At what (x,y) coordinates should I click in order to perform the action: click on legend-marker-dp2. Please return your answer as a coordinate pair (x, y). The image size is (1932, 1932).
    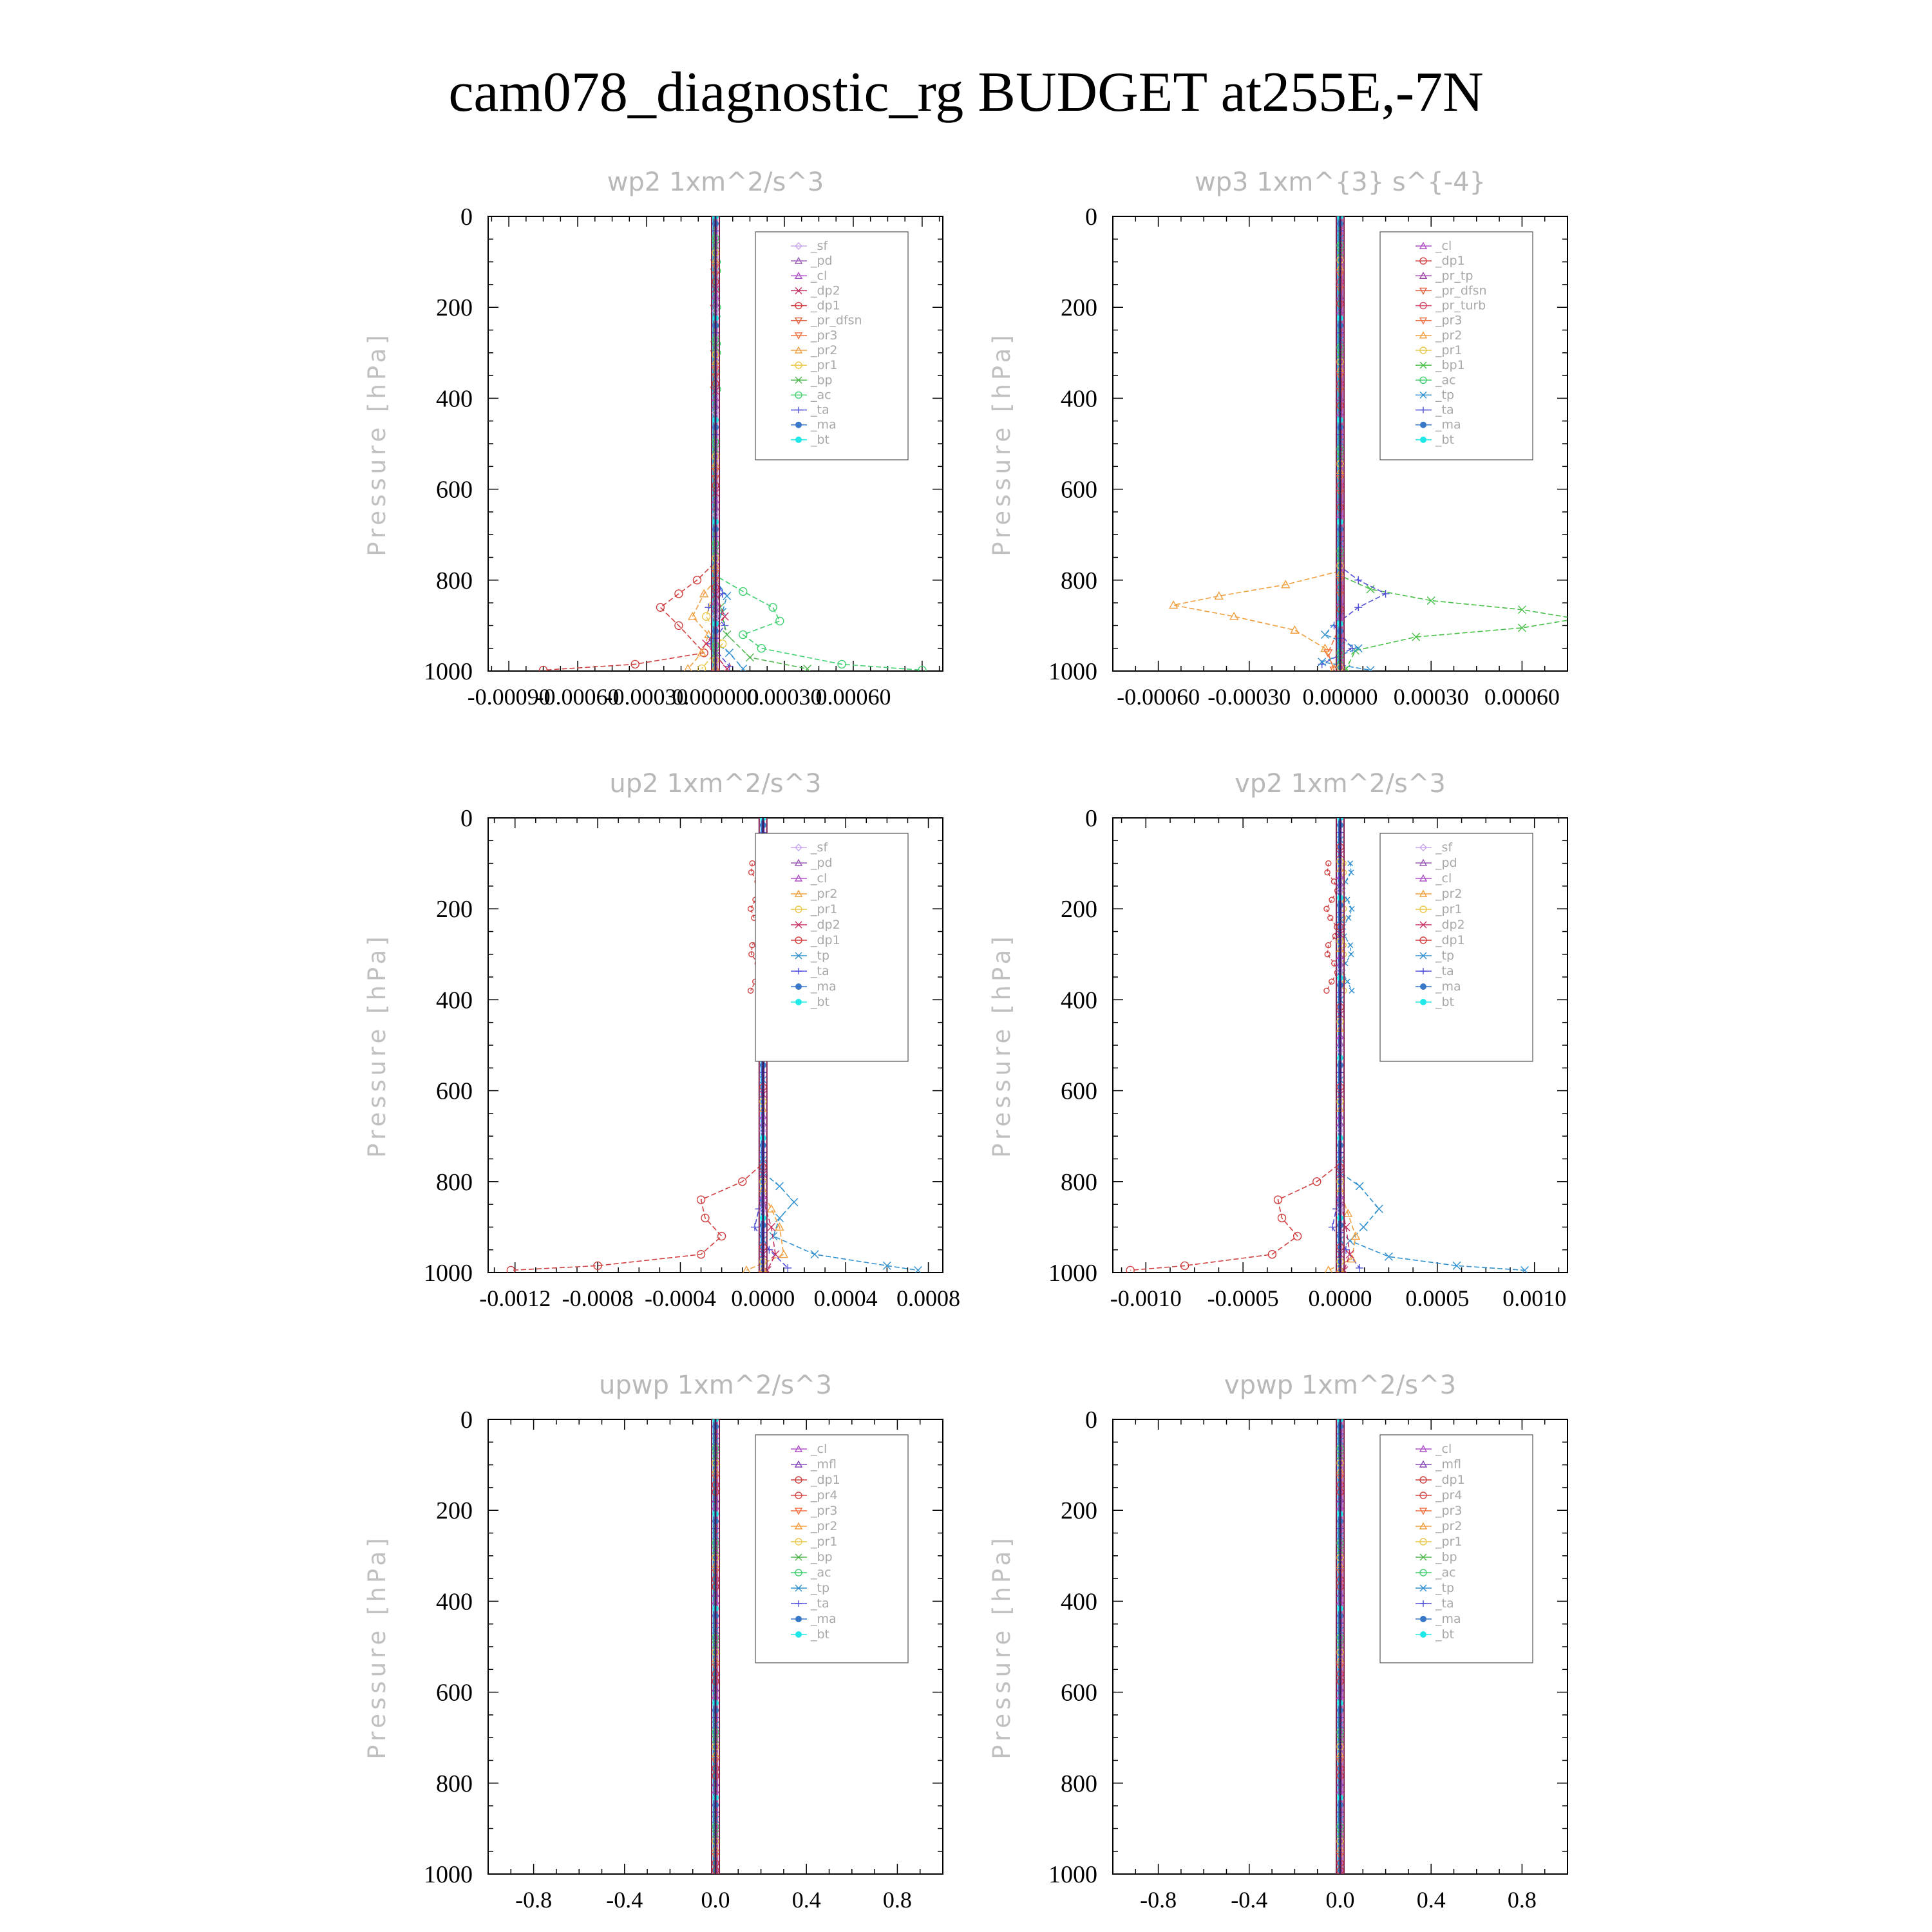
    Looking at the image, I should click on (798, 925).